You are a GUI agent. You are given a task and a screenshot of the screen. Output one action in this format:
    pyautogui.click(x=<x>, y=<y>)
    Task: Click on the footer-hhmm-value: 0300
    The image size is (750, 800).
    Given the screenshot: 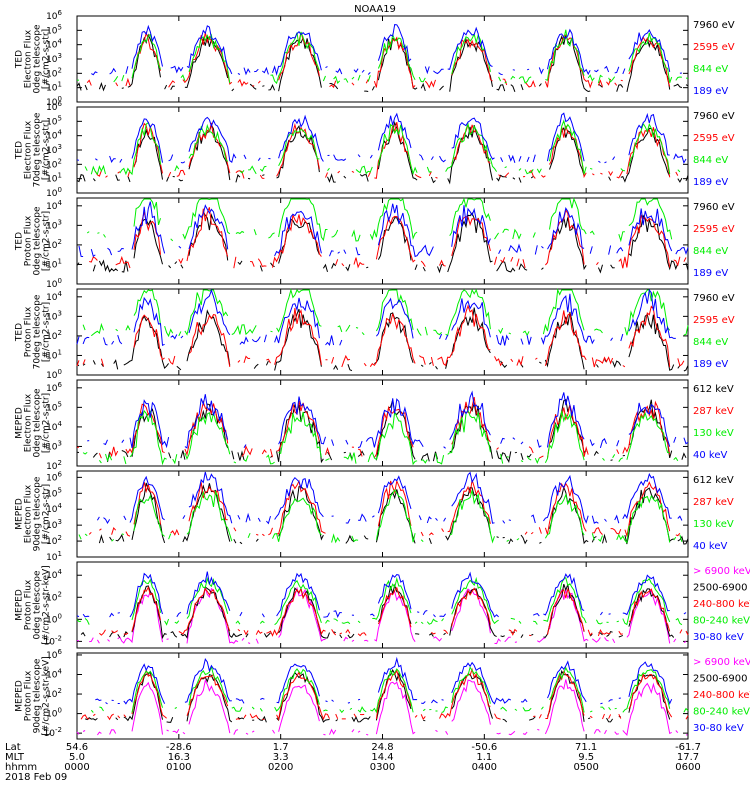 What is the action you would take?
    pyautogui.click(x=382, y=767)
    